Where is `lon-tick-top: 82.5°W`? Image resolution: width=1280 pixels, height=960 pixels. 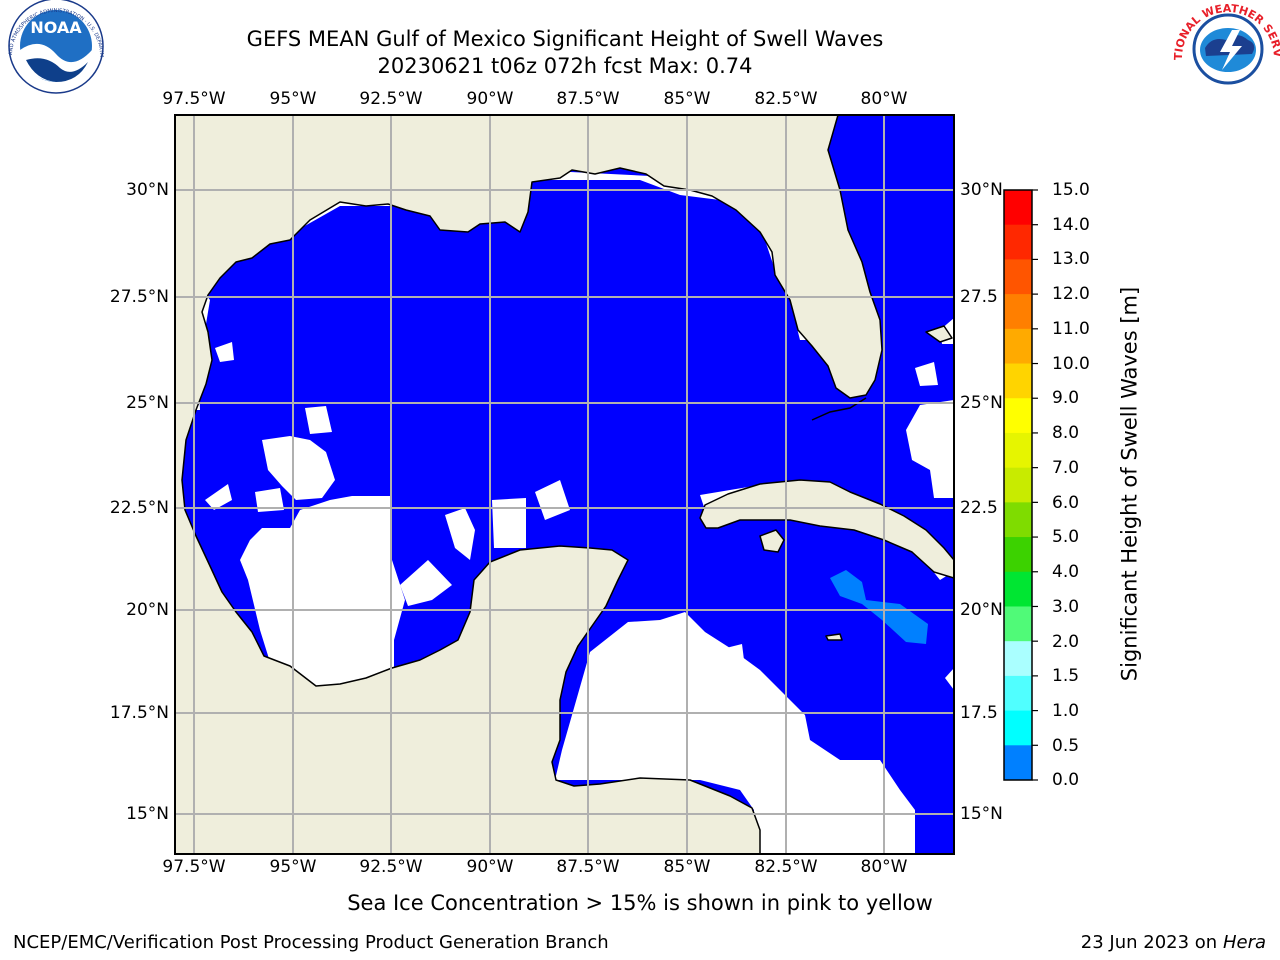 lon-tick-top: 82.5°W is located at coordinates (786, 99).